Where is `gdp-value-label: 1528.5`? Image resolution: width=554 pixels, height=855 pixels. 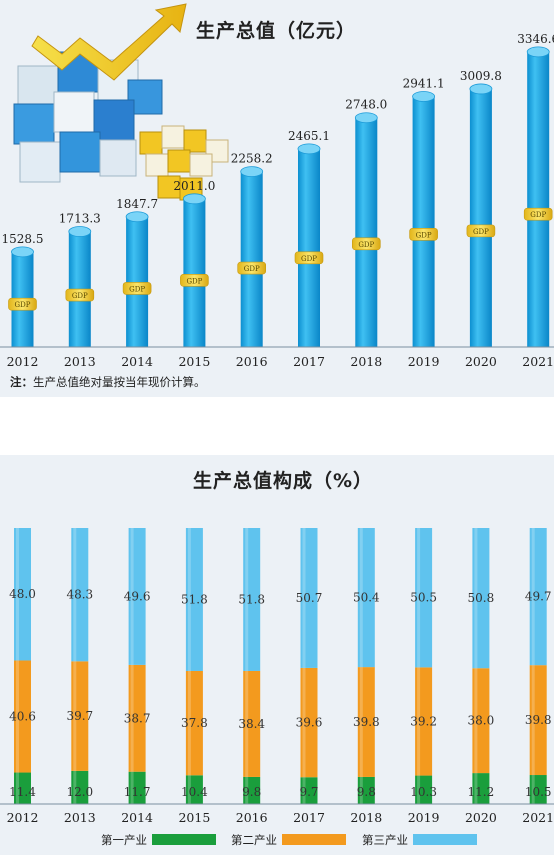 gdp-value-label: 1528.5 is located at coordinates (23, 239).